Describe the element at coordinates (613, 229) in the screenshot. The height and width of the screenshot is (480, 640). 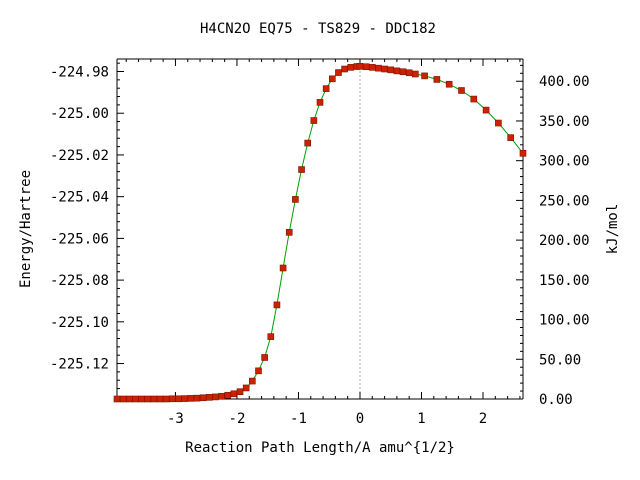
I see `y-axis-label-right: kJ/mol` at that location.